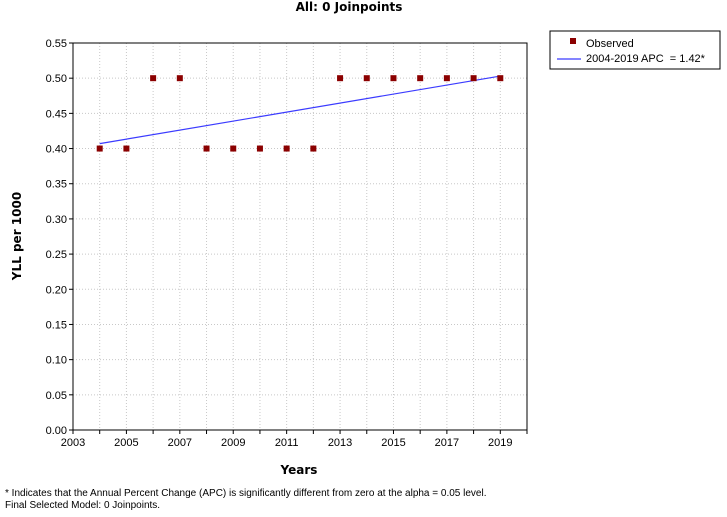  What do you see at coordinates (287, 443) in the screenshot?
I see `x-tick-label: 2011` at bounding box center [287, 443].